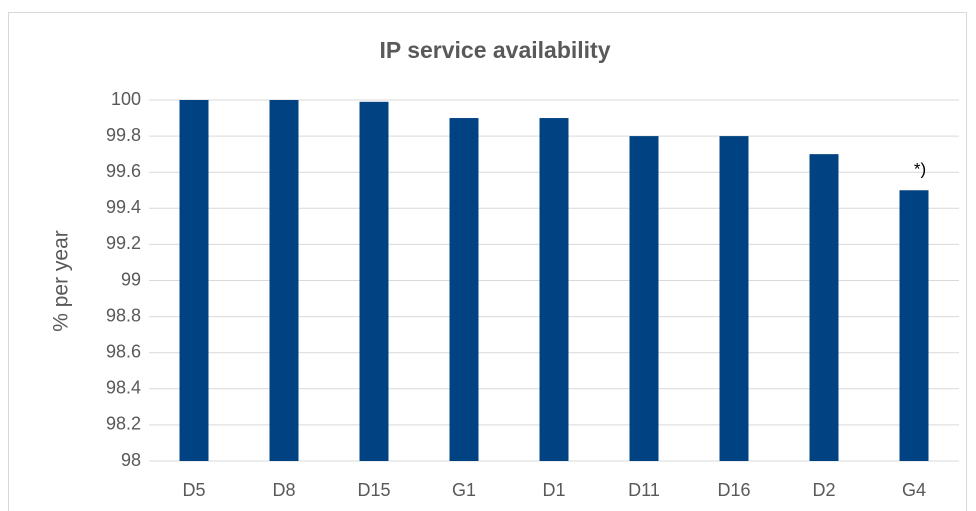 The height and width of the screenshot is (511, 976). Describe the element at coordinates (464, 490) in the screenshot. I see `x-tick-label: G1` at that location.